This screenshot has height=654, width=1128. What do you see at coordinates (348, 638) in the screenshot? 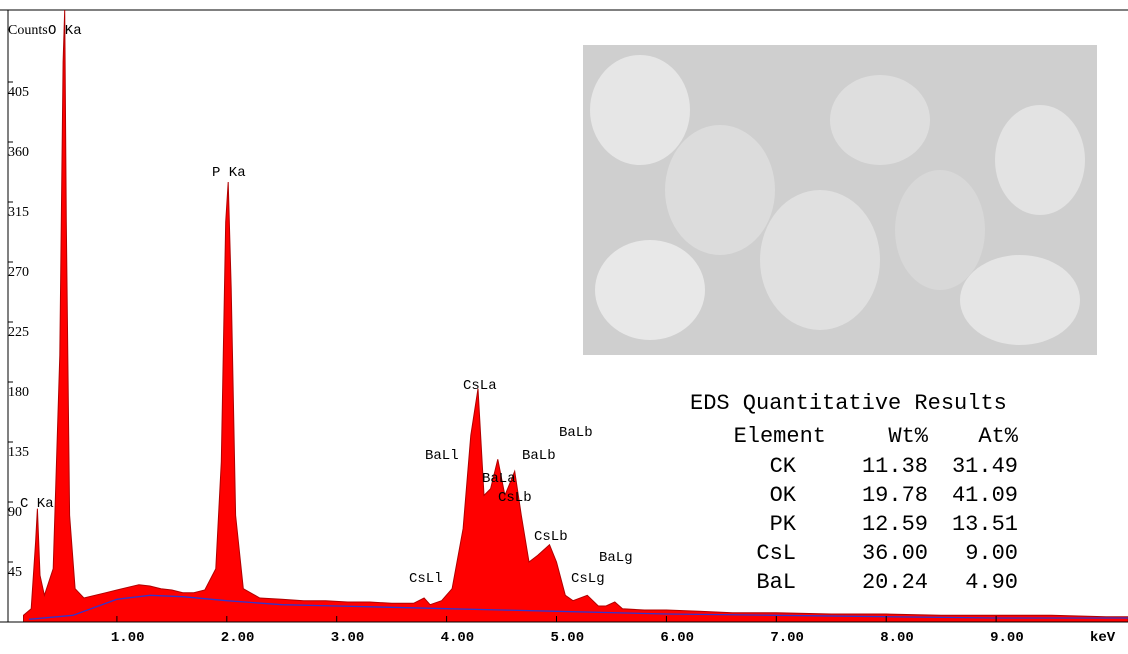
I see `x-tick-label: 3.00` at bounding box center [348, 638].